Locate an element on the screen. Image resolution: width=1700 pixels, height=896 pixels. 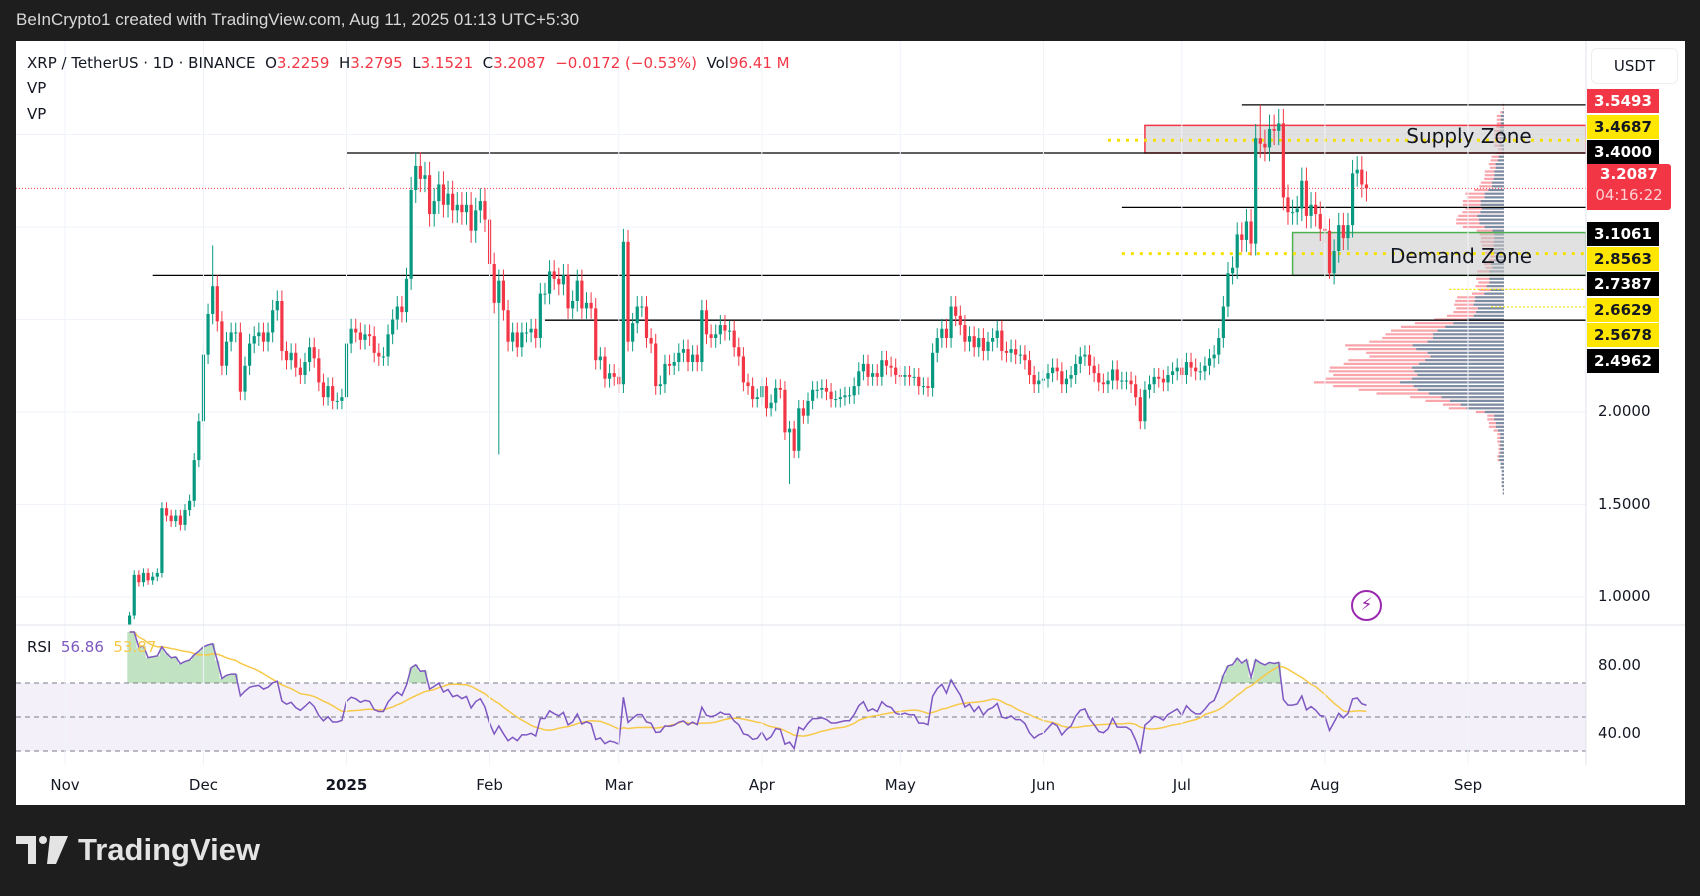
symbol-name: XRP / TetherUS · 1D · BINANCE is located at coordinates (141, 63).